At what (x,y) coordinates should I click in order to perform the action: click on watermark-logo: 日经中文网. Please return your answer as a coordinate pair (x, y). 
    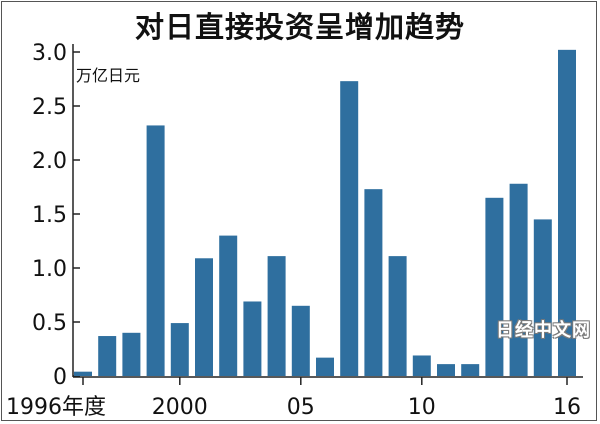
    Looking at the image, I should click on (543, 330).